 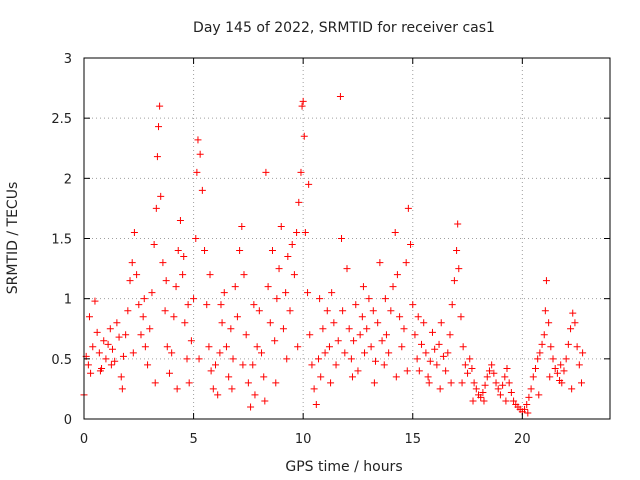 What do you see at coordinates (412, 439) in the screenshot?
I see `x-tick-label: 15` at bounding box center [412, 439].